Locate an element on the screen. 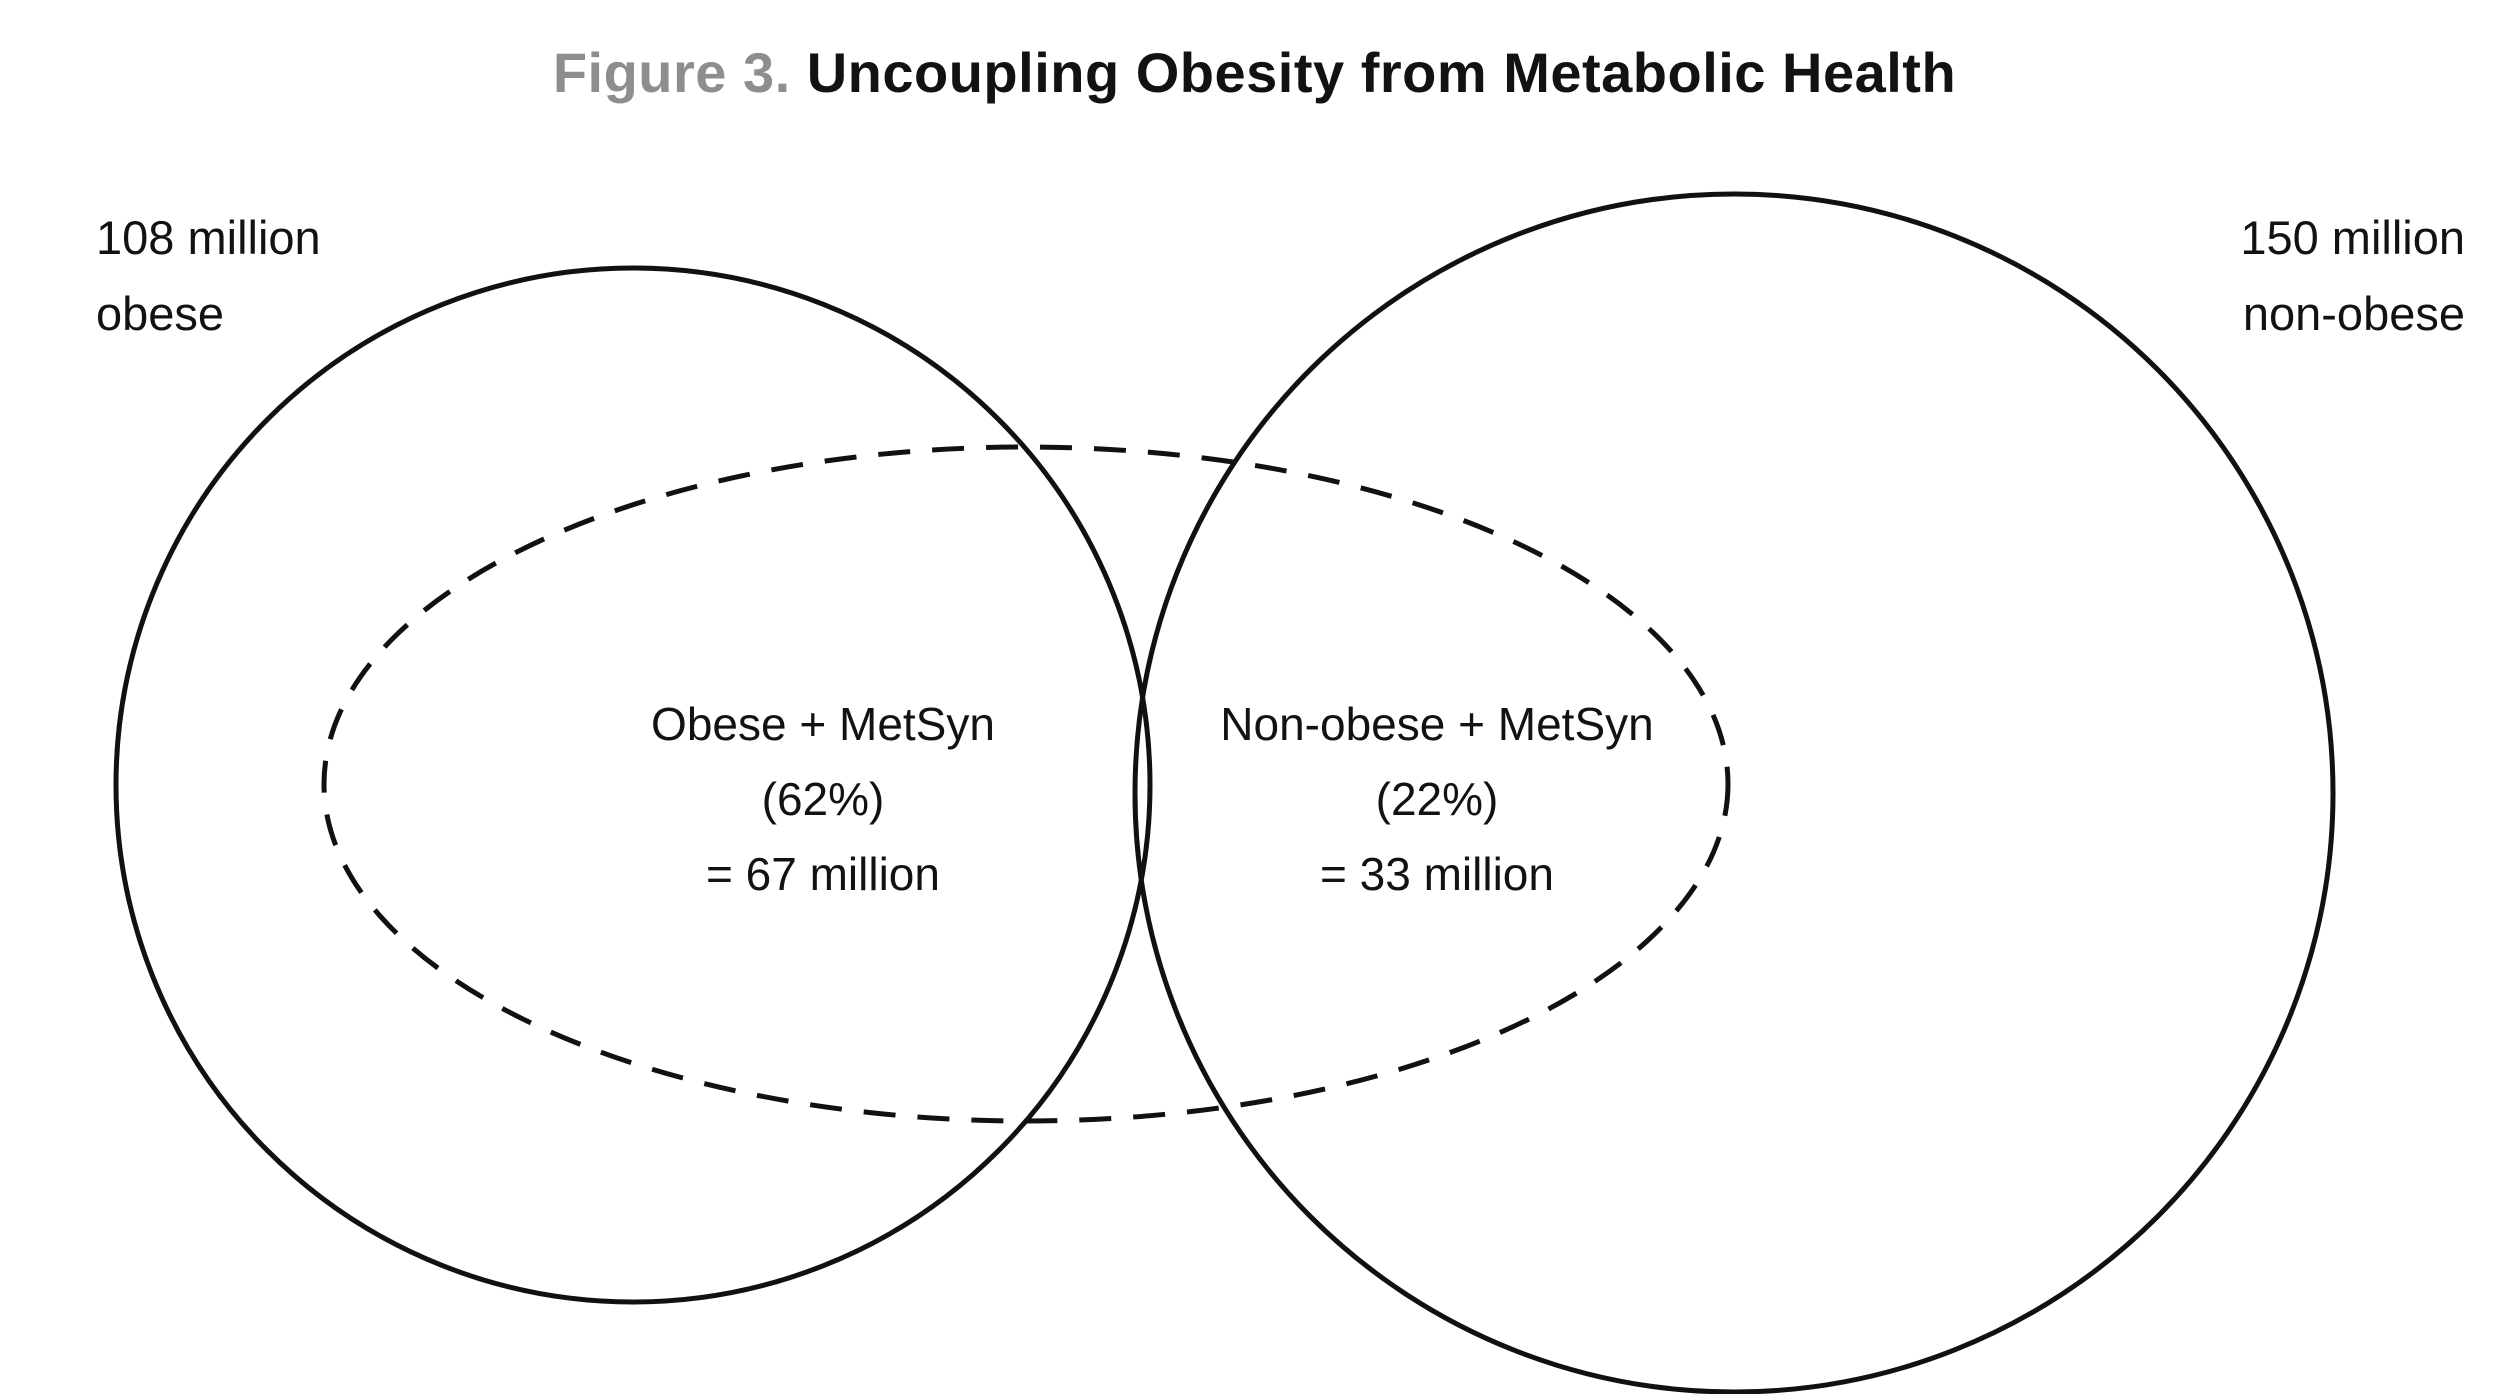  non-obese-metsyn-label: Non-obese + MetSyn (22%) = 33 million is located at coordinates (1436, 799).